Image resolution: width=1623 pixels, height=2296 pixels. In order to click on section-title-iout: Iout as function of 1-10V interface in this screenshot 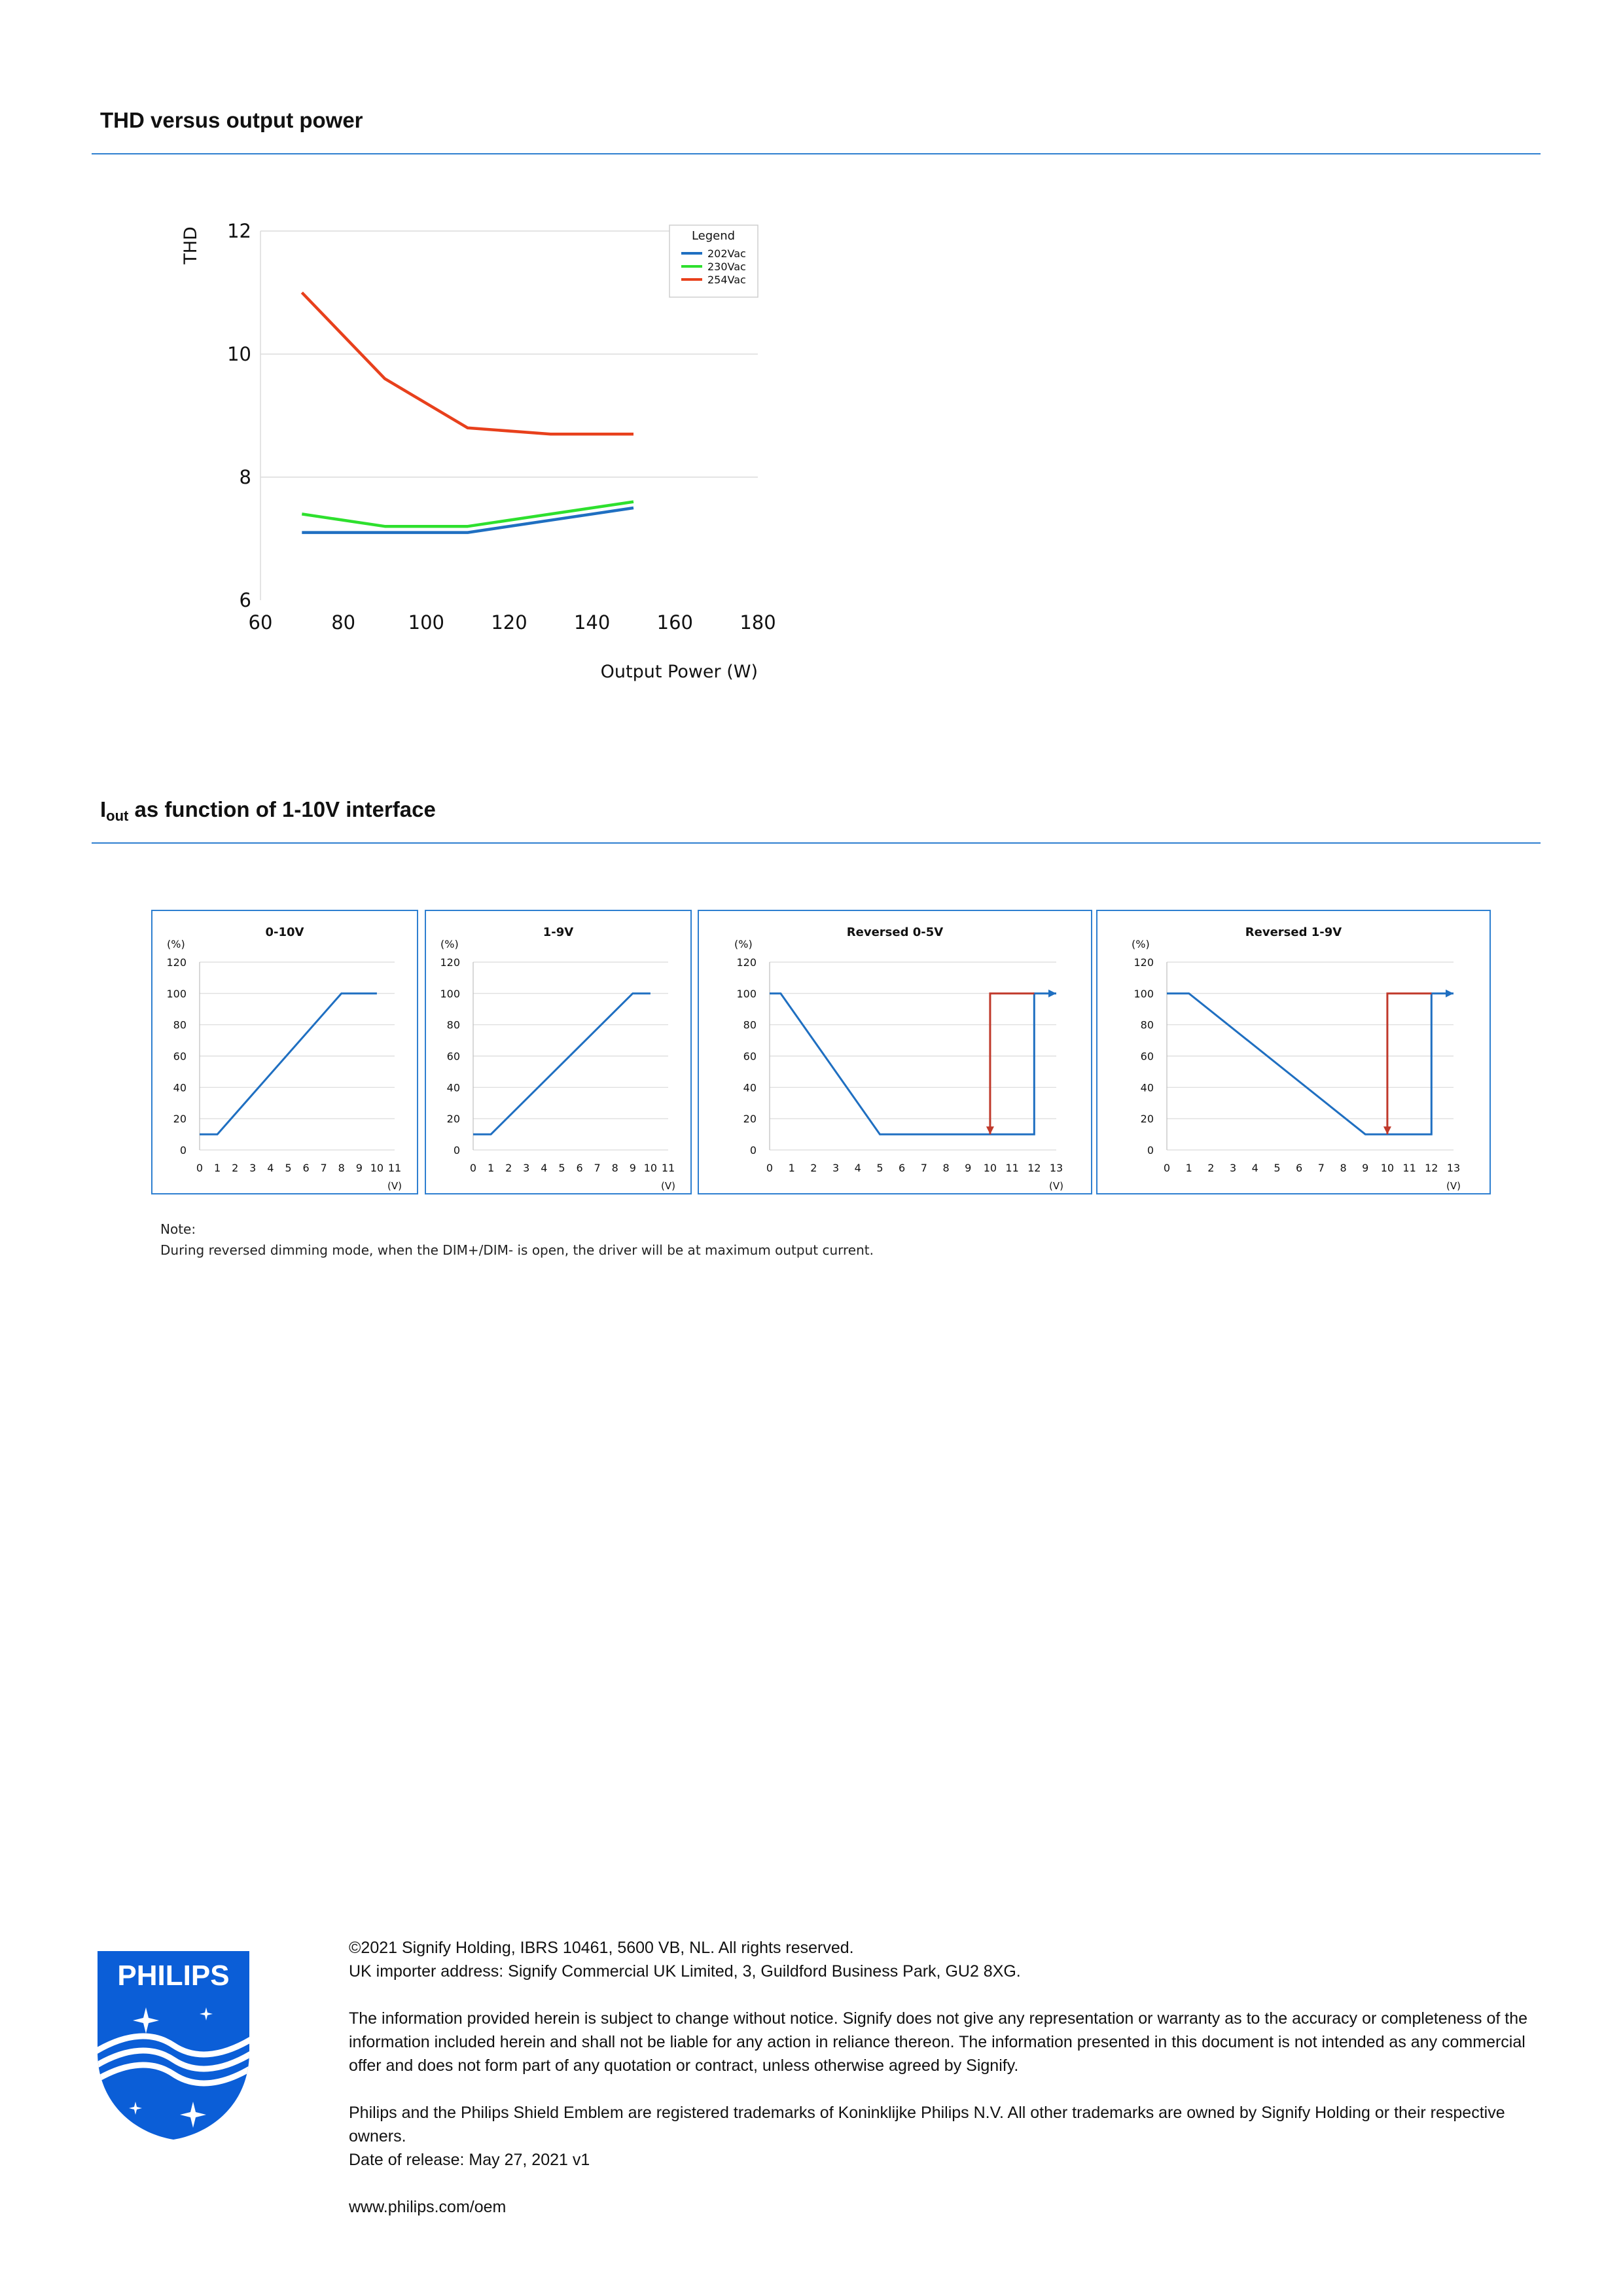, I will do `click(268, 810)`.